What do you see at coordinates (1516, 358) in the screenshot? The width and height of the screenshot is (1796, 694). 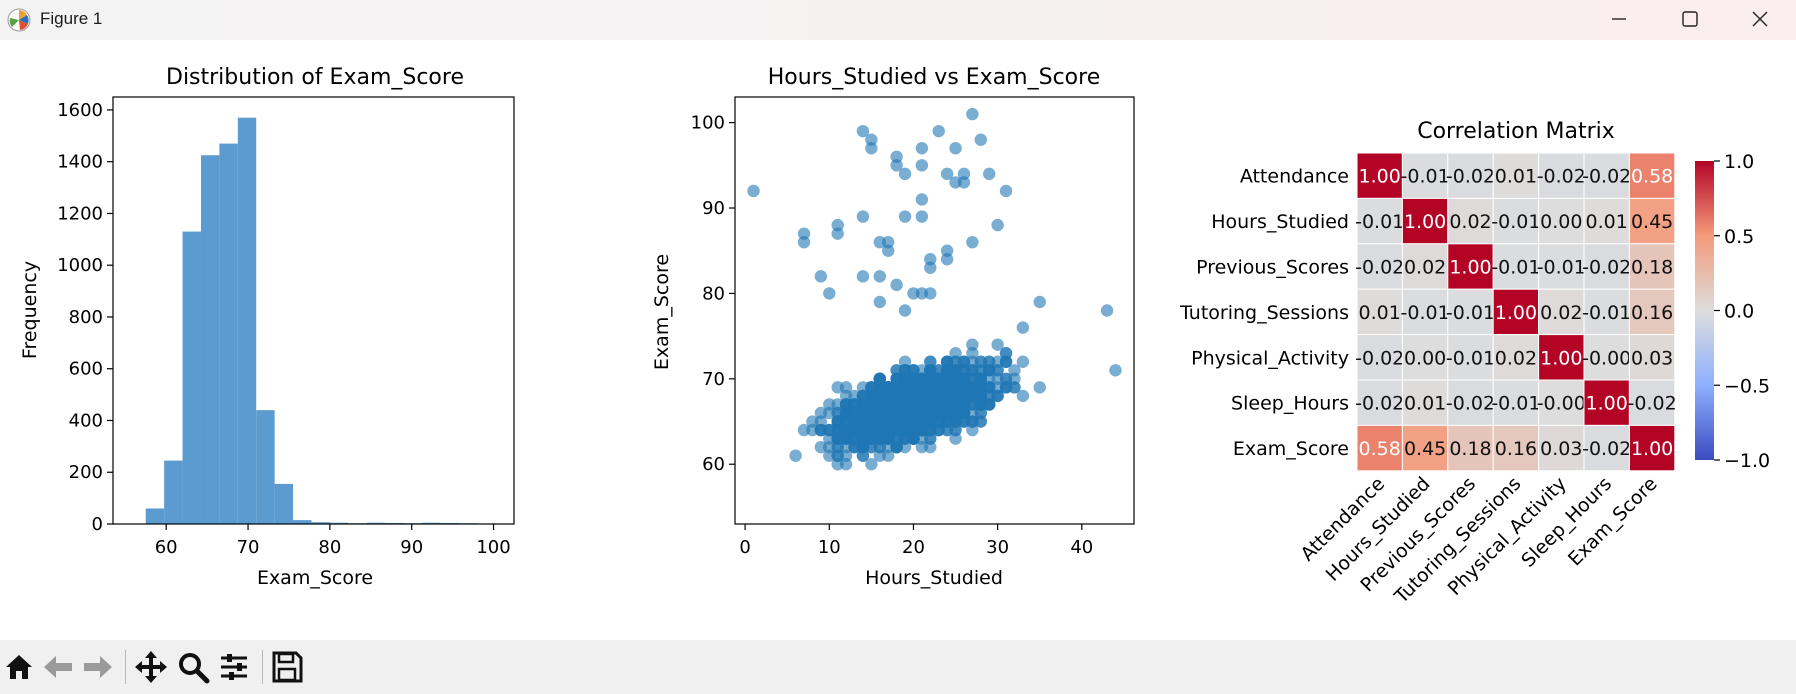 I see `heat-cell-value: 0.02` at bounding box center [1516, 358].